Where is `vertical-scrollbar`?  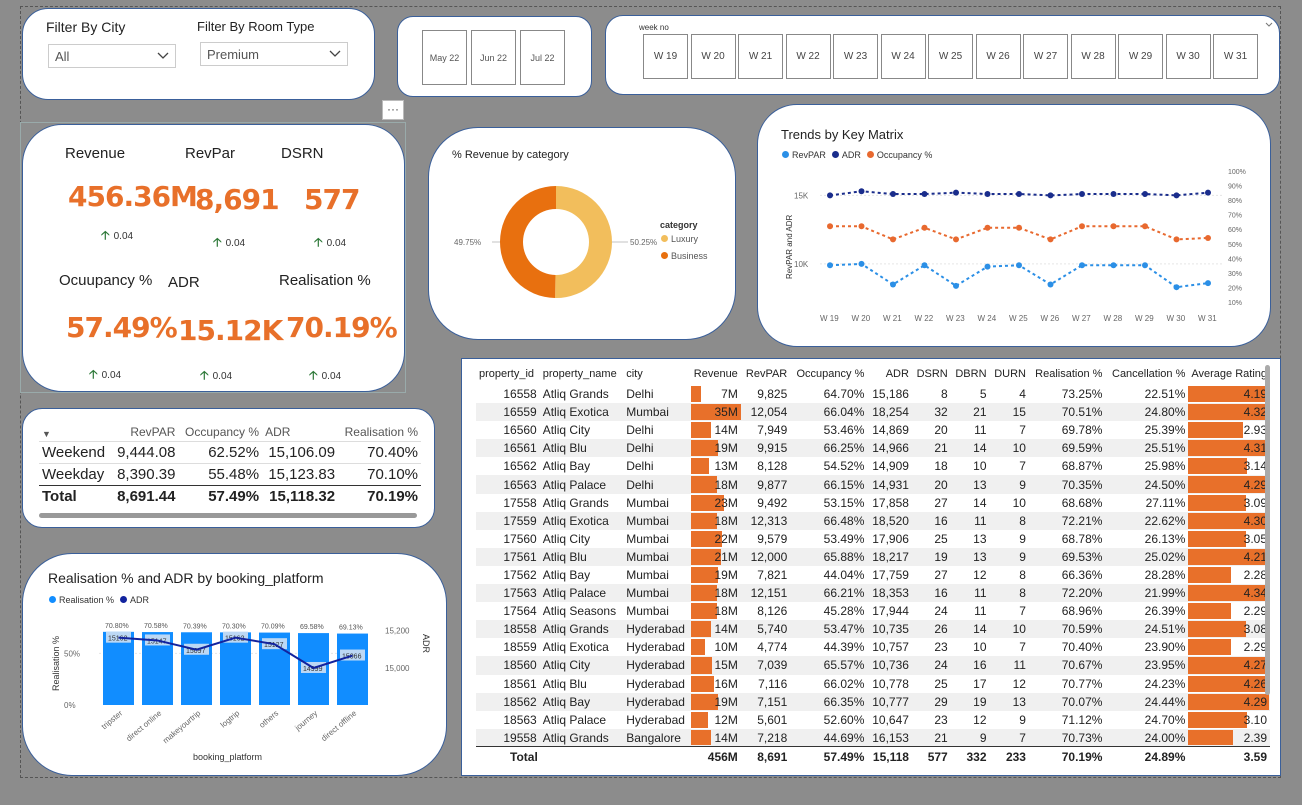 vertical-scrollbar is located at coordinates (1267, 530).